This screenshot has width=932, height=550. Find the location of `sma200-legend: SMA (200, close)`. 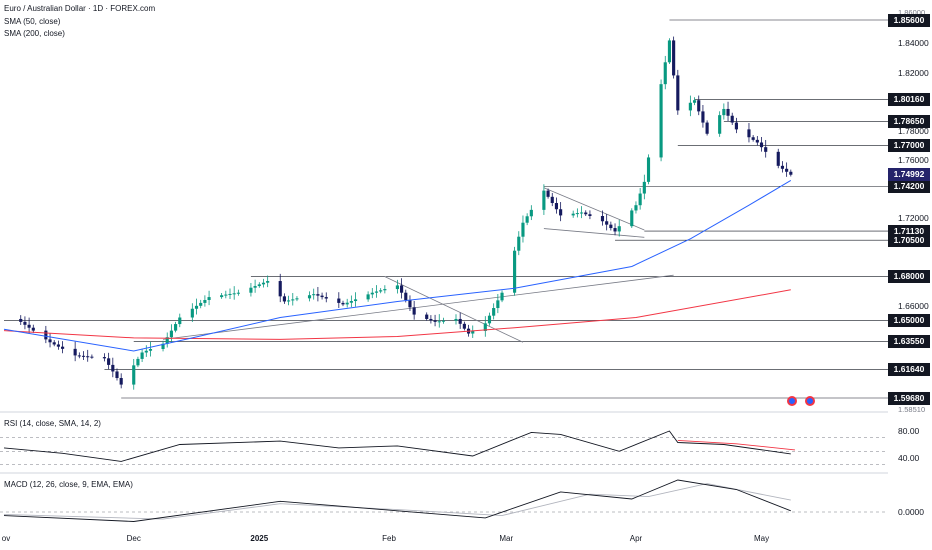

sma200-legend: SMA (200, close) is located at coordinates (34, 33).